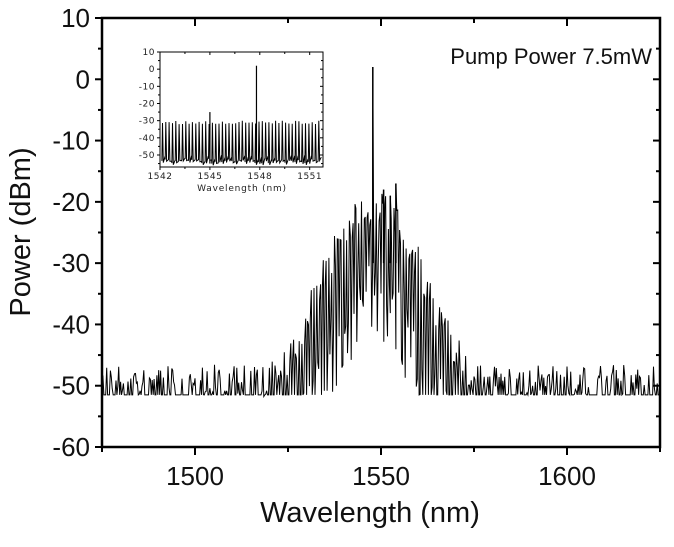  I want to click on inset-x-axis-title: Wavelength (nm), so click(242, 189).